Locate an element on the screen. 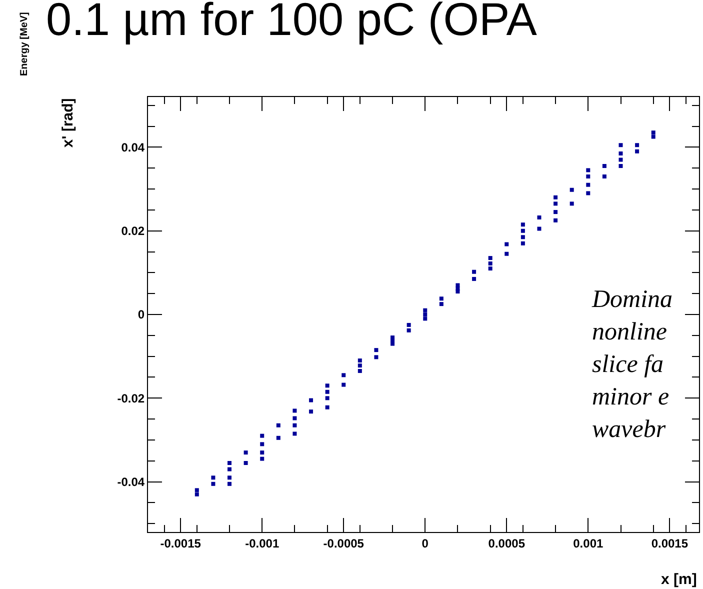  x-tick-label: 0.0005 is located at coordinates (507, 543).